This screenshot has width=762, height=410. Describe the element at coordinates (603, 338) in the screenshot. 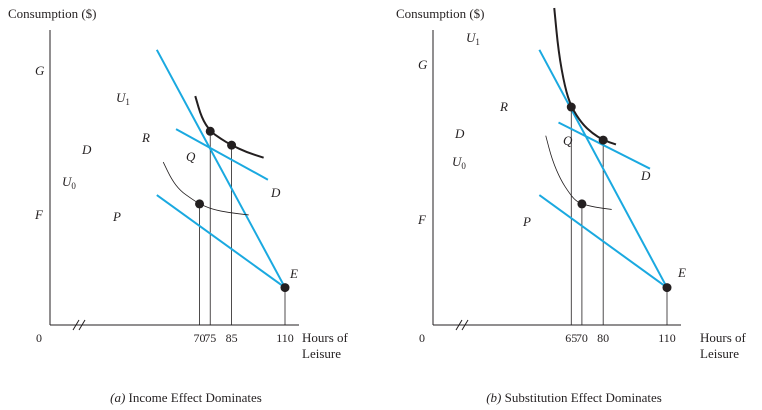

I see `x-tick-label: 80` at that location.